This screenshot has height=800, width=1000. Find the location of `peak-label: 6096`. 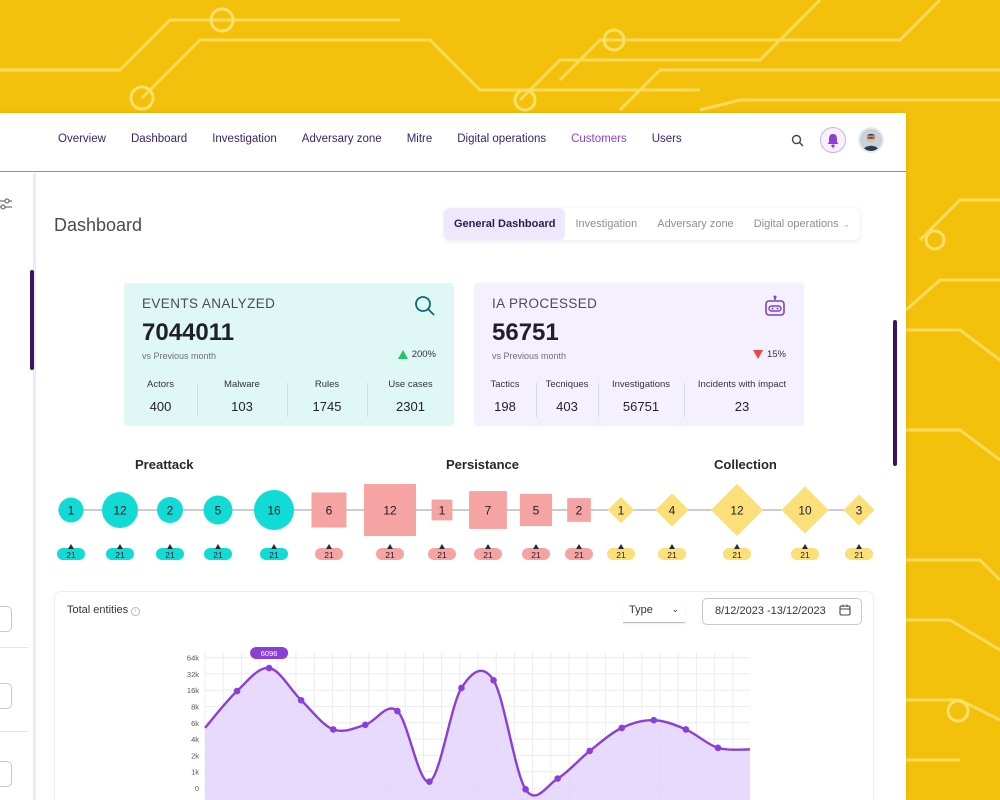

peak-label: 6096 is located at coordinates (269, 653).